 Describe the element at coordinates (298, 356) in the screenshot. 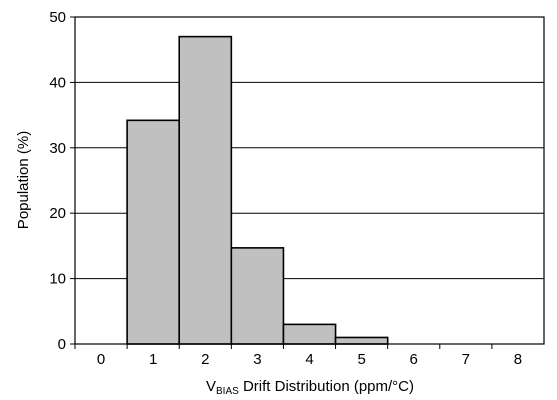

I see `x-tick-labels: 0 1 2 3 4 5 6 7 8` at that location.